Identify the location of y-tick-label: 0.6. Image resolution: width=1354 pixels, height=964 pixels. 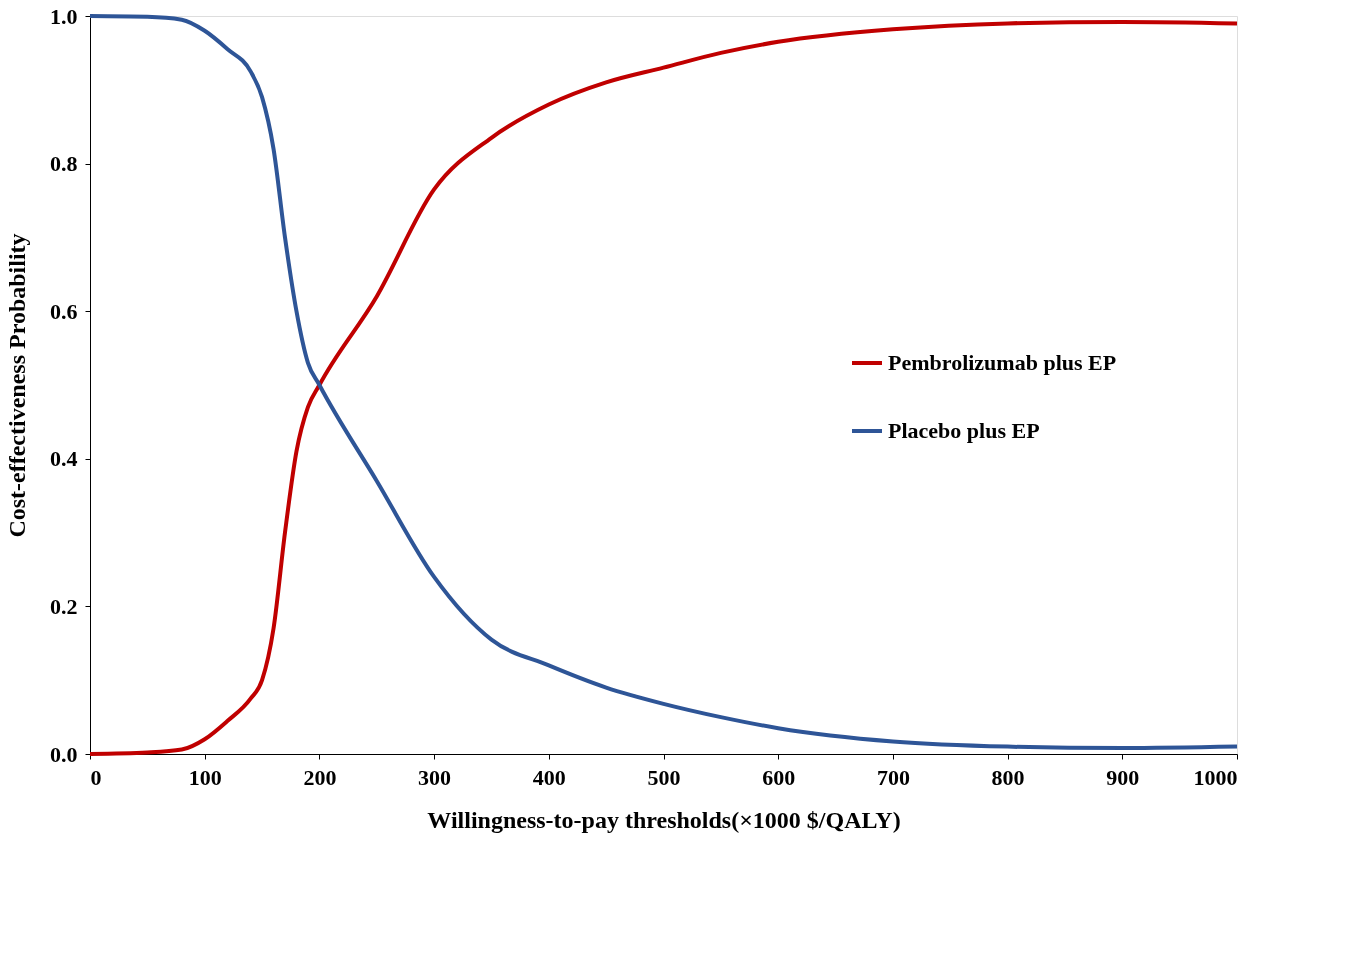
(64, 311).